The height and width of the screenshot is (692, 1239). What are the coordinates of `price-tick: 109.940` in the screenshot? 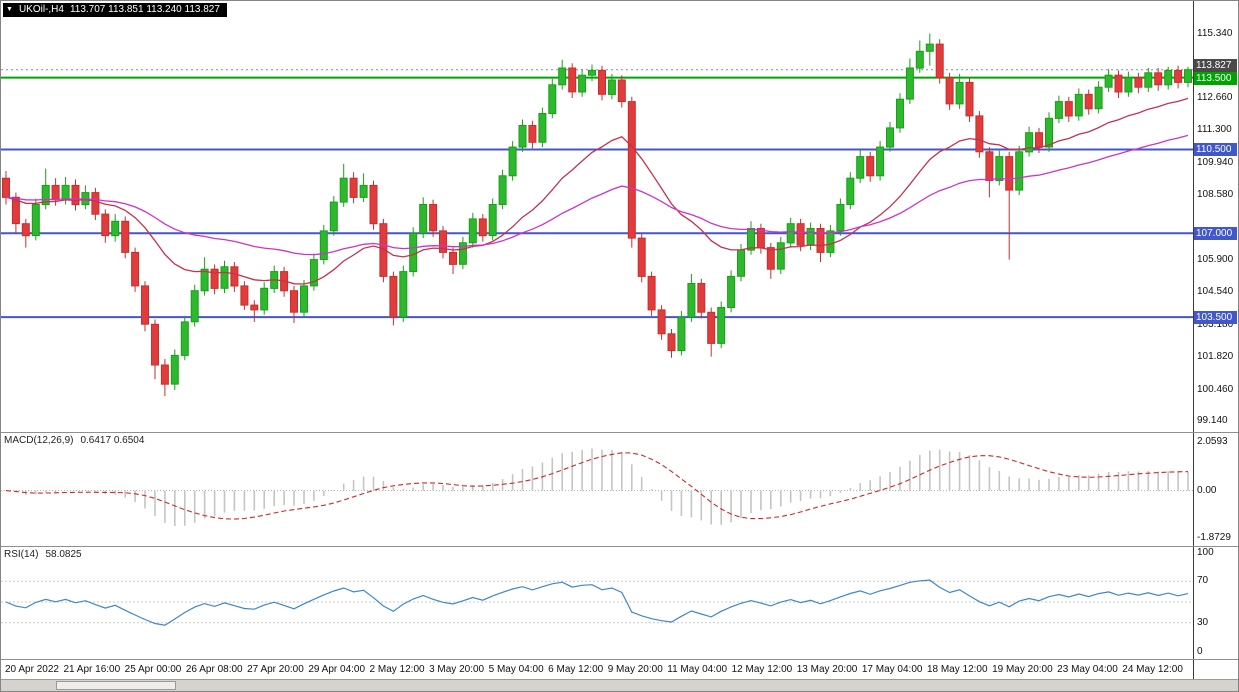 It's located at (1215, 162).